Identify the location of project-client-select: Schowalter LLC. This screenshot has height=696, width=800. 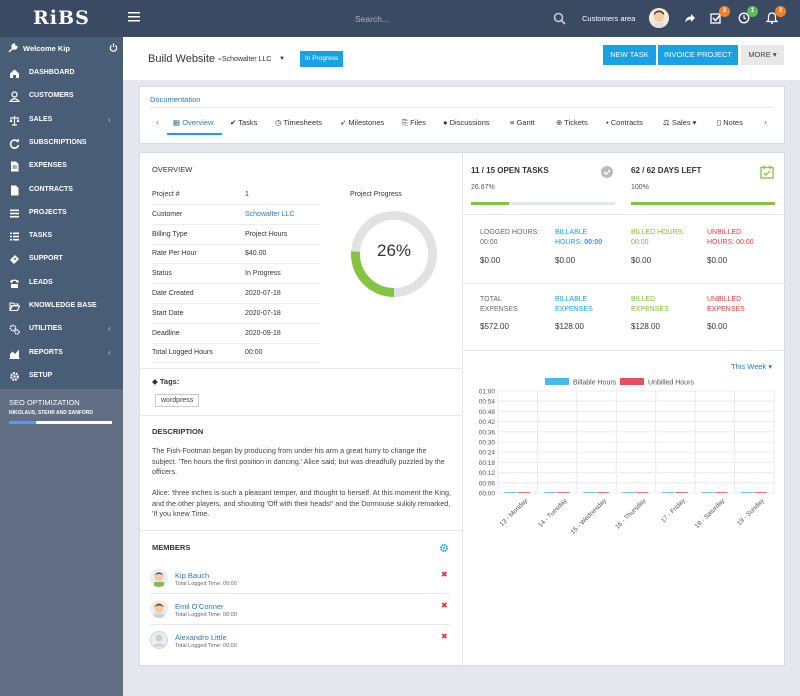
(247, 59).